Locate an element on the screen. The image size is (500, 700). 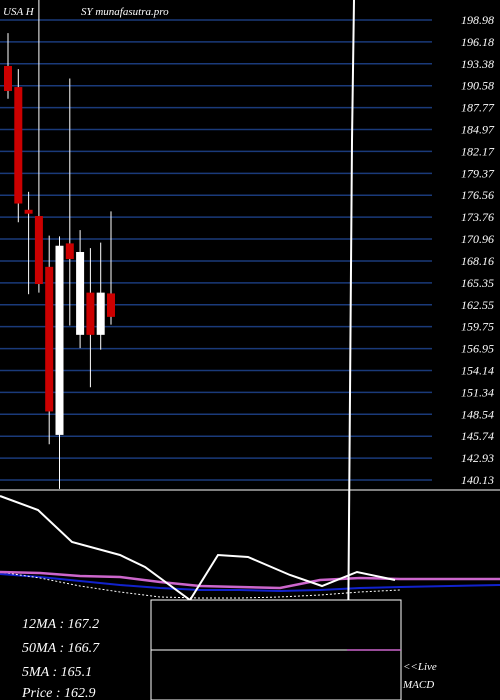
y-tick-label: 170.96 is located at coordinates (477, 239).